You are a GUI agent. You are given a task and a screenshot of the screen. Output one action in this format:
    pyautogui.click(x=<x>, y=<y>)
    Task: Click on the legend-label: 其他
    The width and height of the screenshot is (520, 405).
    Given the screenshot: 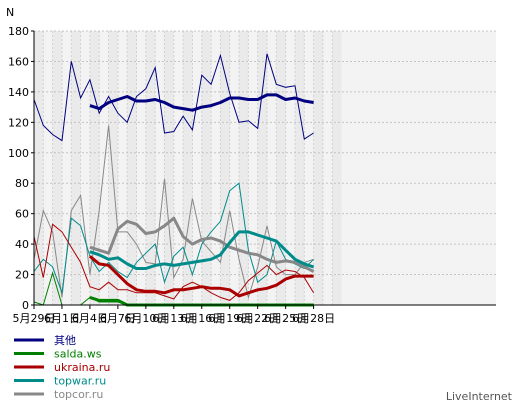 What is the action you would take?
    pyautogui.click(x=65, y=340)
    